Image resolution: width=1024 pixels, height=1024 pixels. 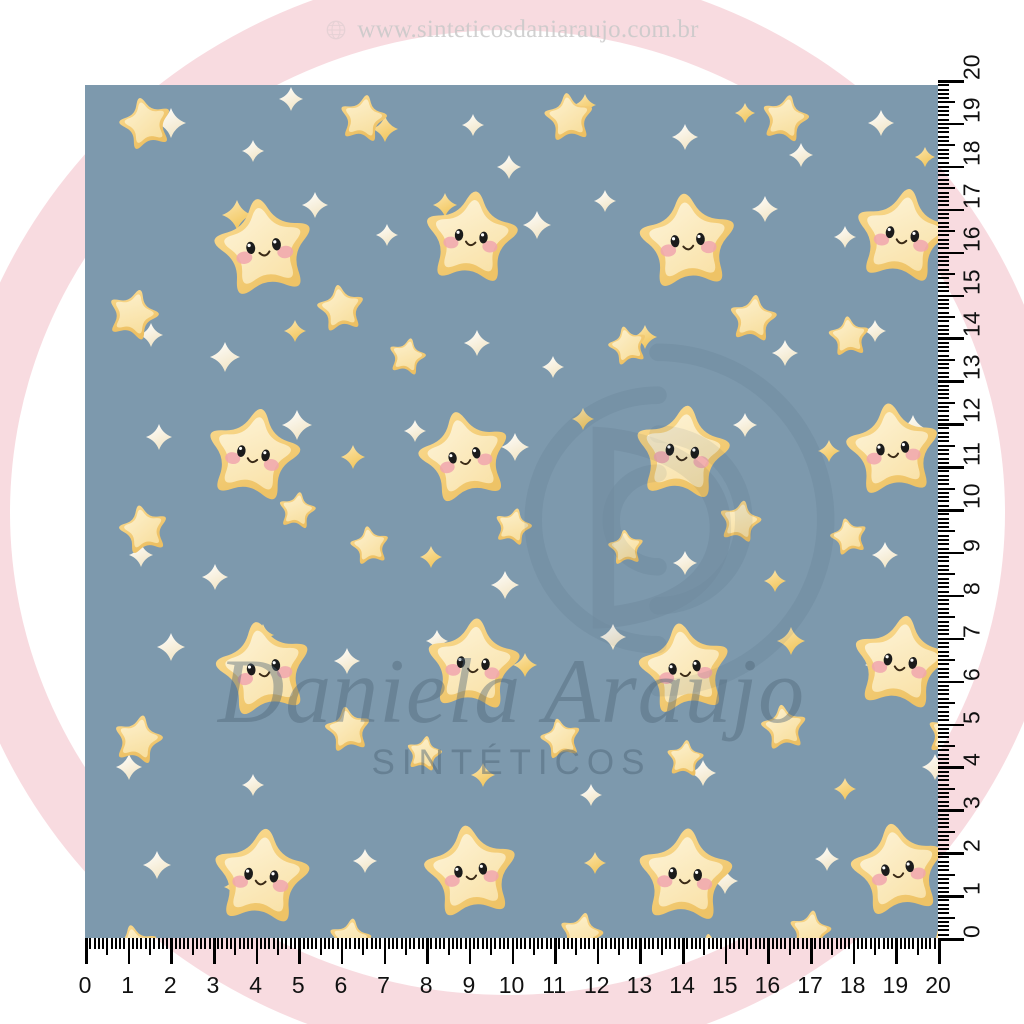 What do you see at coordinates (515, 976) in the screenshot?
I see `horizontal-ruler: 0 1 2 3 4 5 6 7 8 9 10 11 12 13 14 15 16 17 18 19 20` at bounding box center [515, 976].